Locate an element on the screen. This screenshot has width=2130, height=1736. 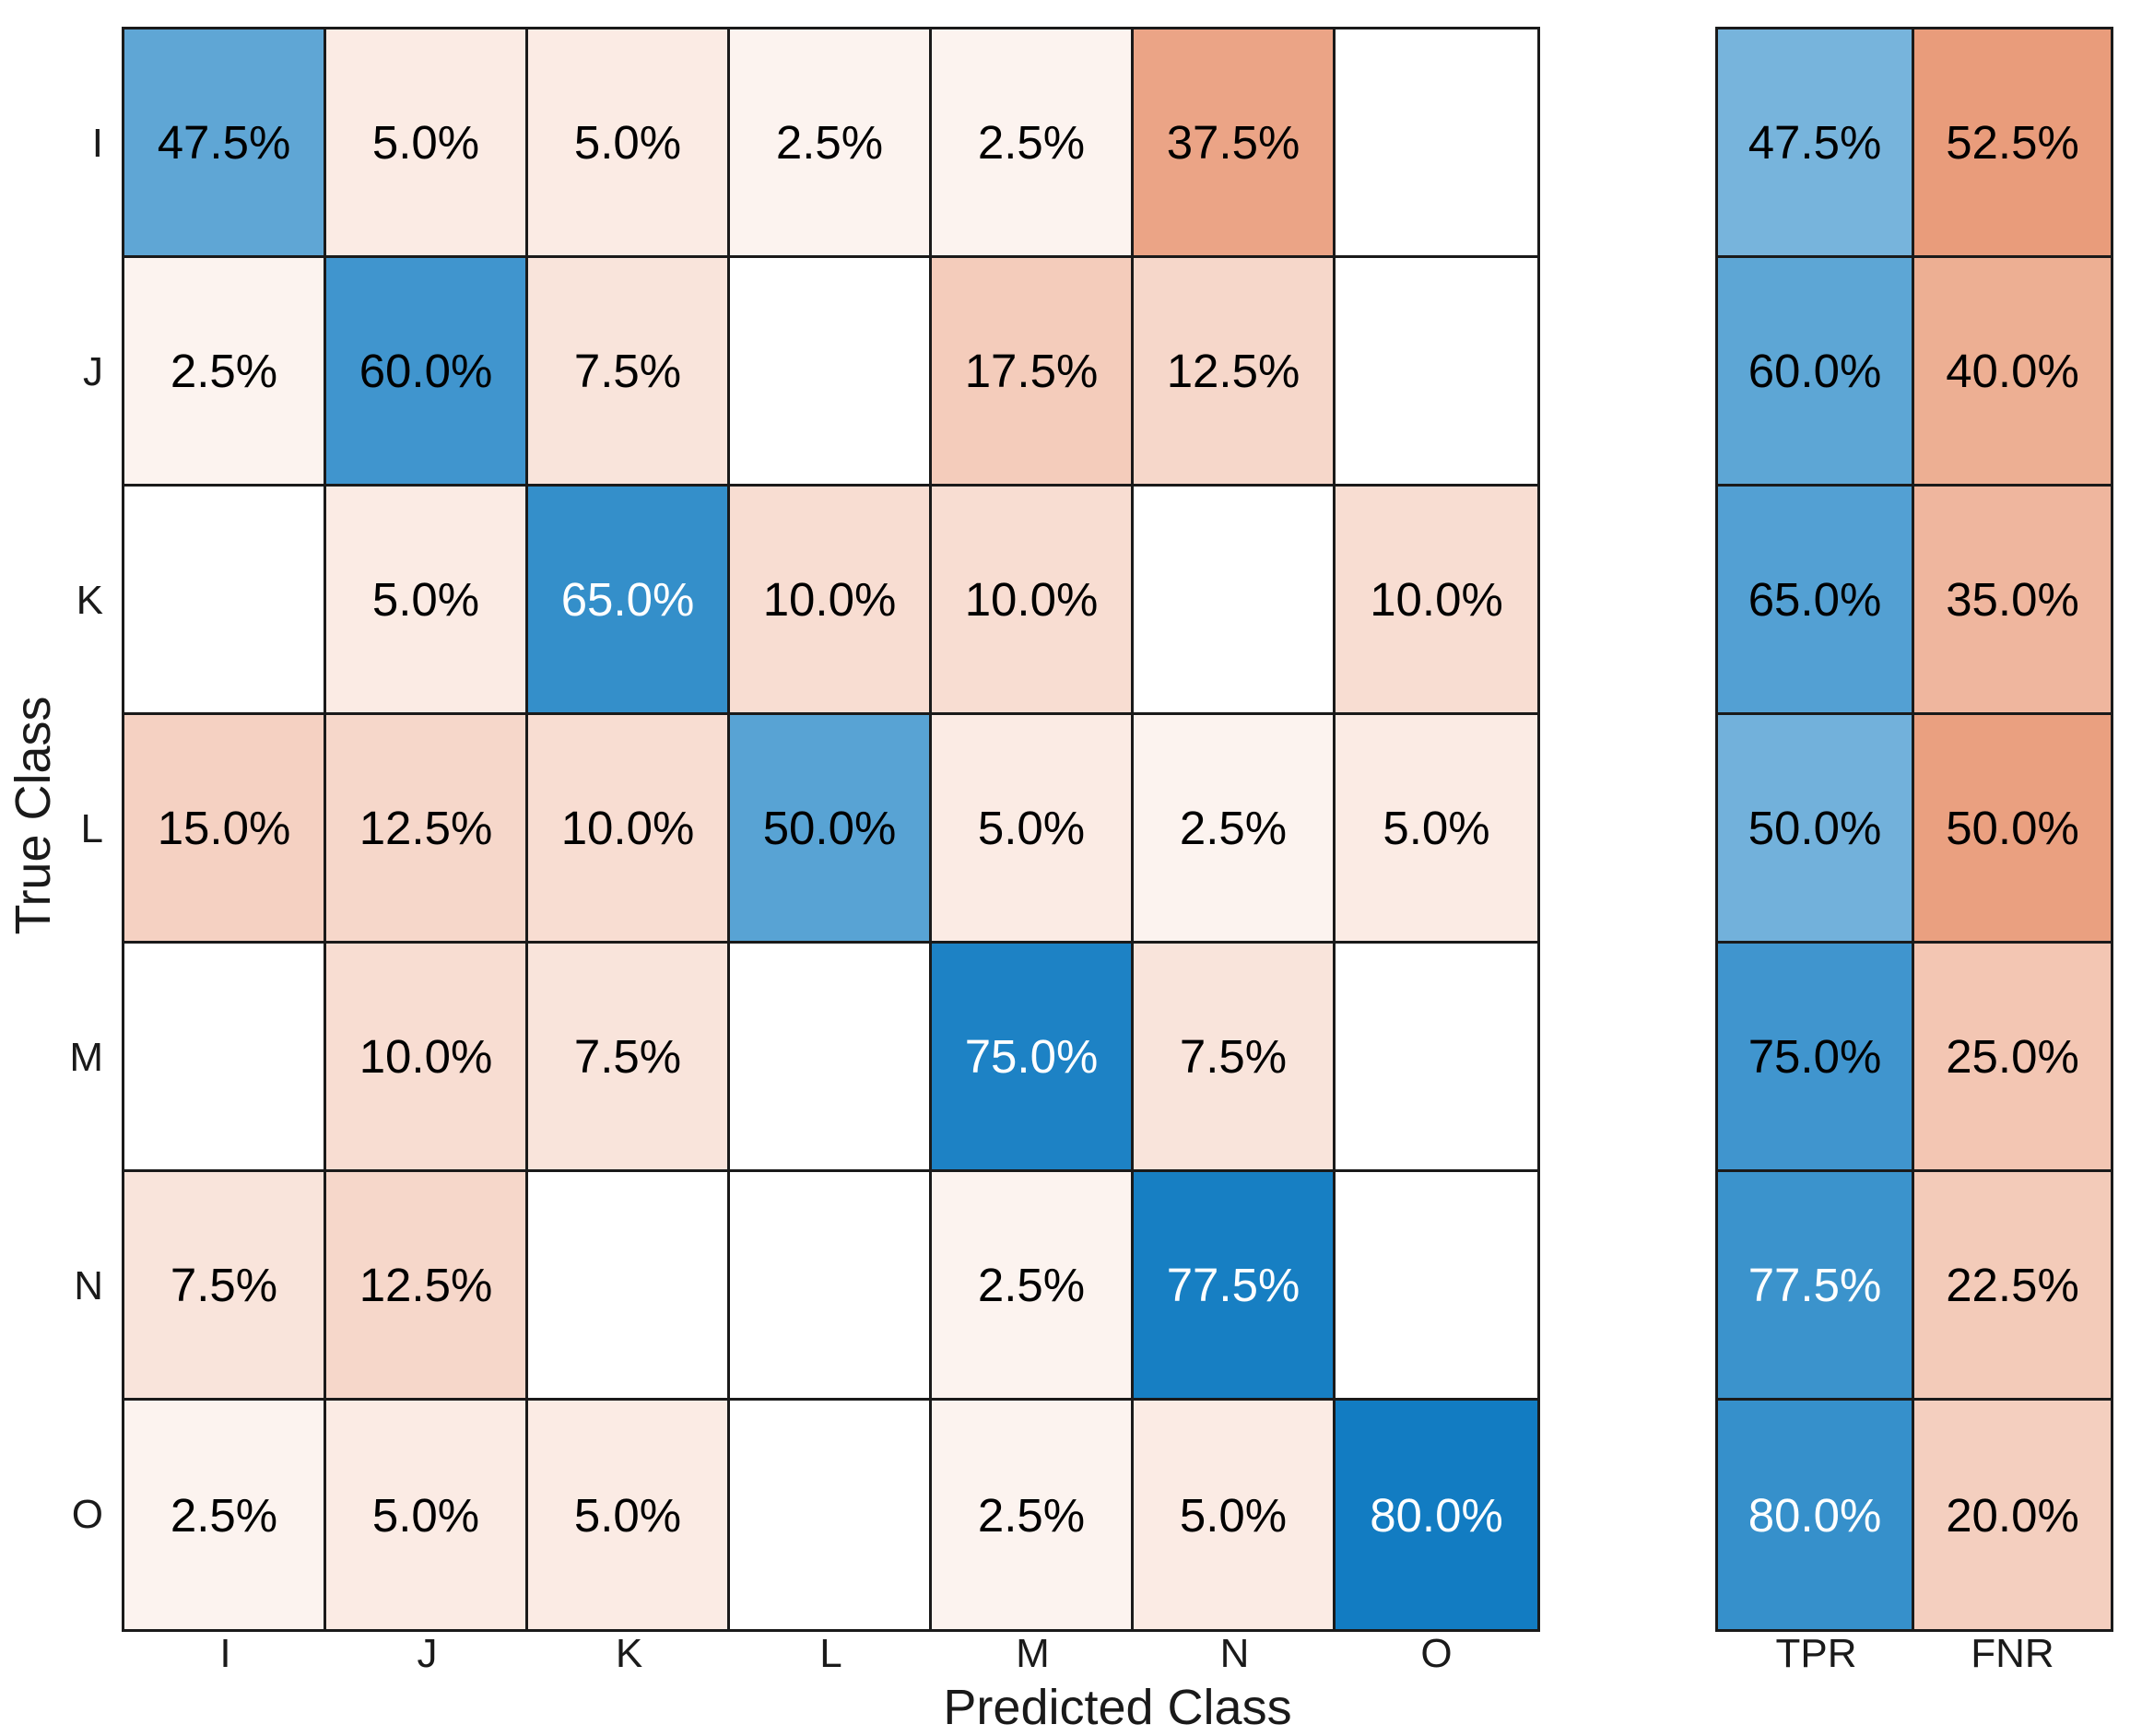
cell-N-J: 12.5% is located at coordinates (427, 1287).